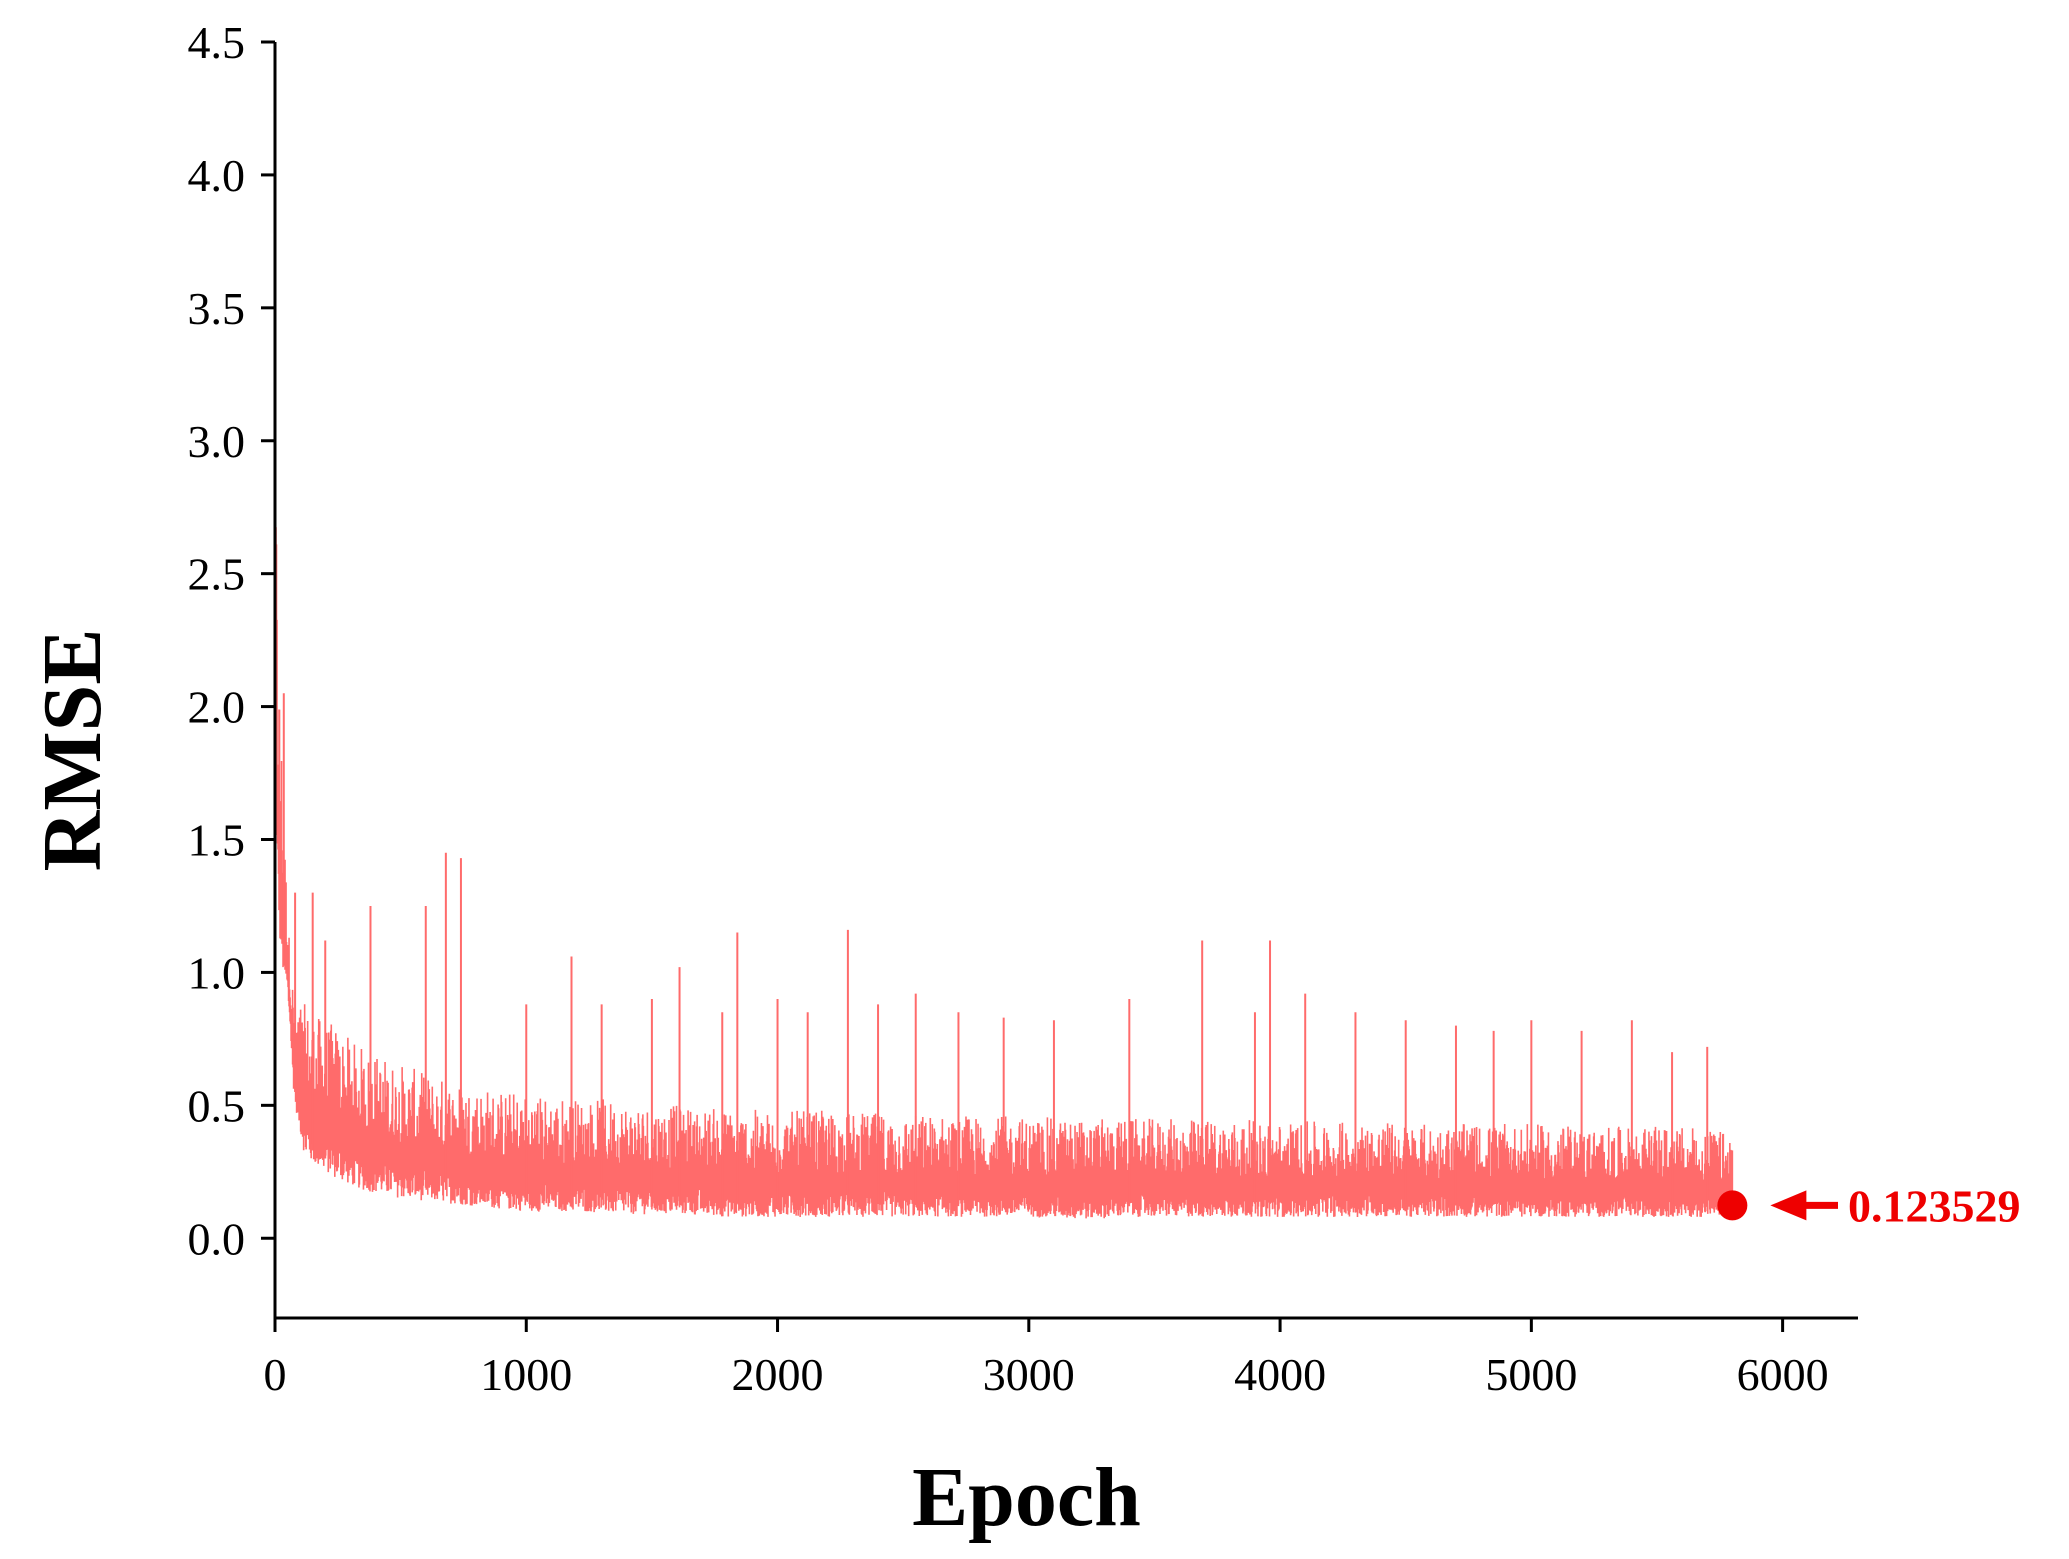 This screenshot has width=2069, height=1559. Describe the element at coordinates (1026, 1497) in the screenshot. I see `x-axis-title: Epoch` at that location.